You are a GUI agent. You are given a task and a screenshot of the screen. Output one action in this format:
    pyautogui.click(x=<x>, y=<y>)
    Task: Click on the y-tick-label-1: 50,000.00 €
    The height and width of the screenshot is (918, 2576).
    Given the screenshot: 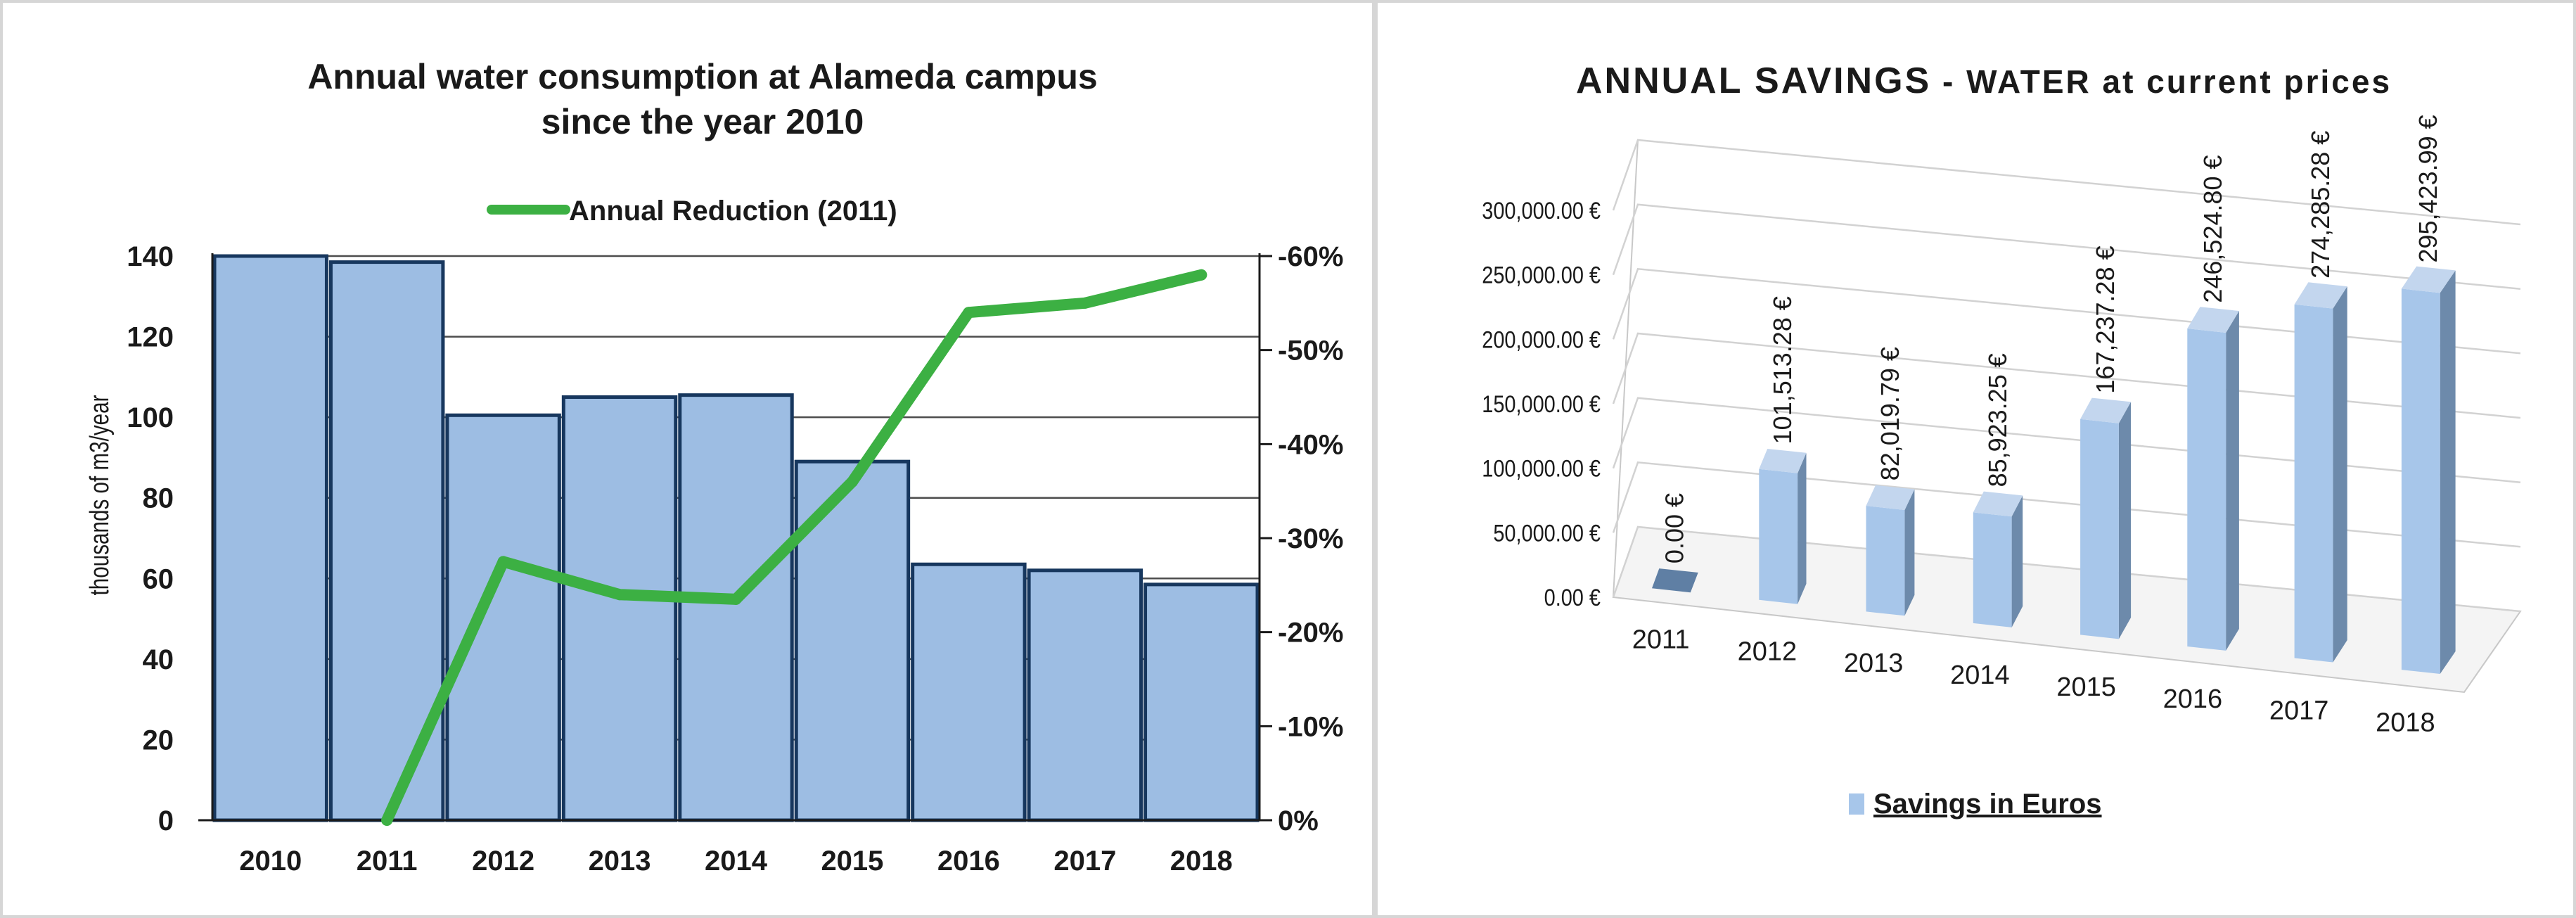 What is the action you would take?
    pyautogui.click(x=1547, y=533)
    